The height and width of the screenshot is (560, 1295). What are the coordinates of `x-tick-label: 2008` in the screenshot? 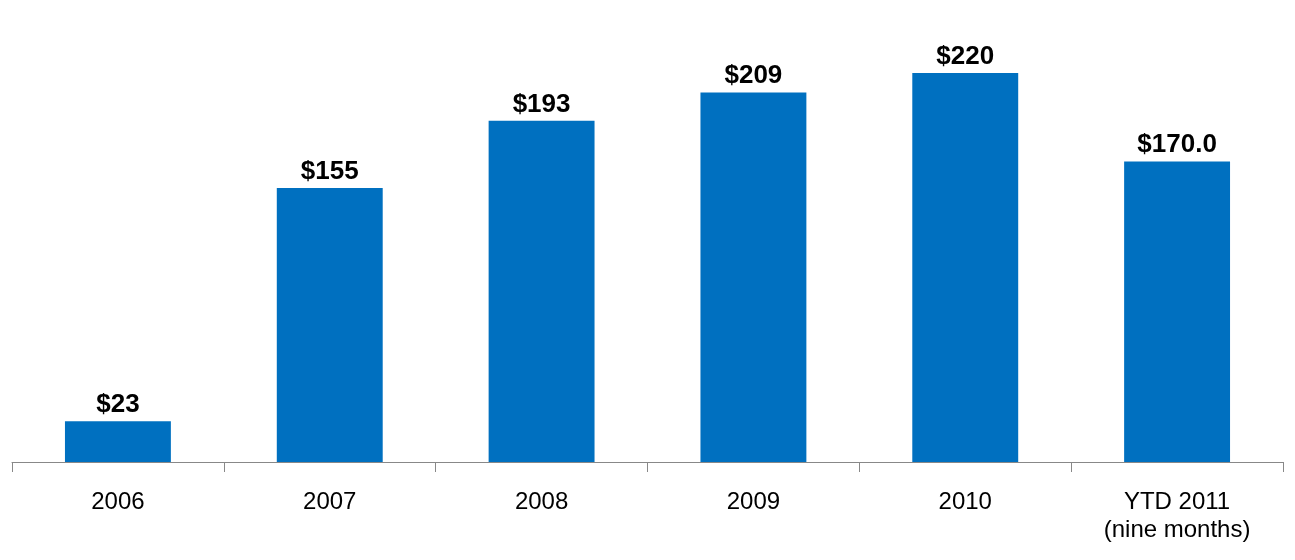 It's located at (541, 500).